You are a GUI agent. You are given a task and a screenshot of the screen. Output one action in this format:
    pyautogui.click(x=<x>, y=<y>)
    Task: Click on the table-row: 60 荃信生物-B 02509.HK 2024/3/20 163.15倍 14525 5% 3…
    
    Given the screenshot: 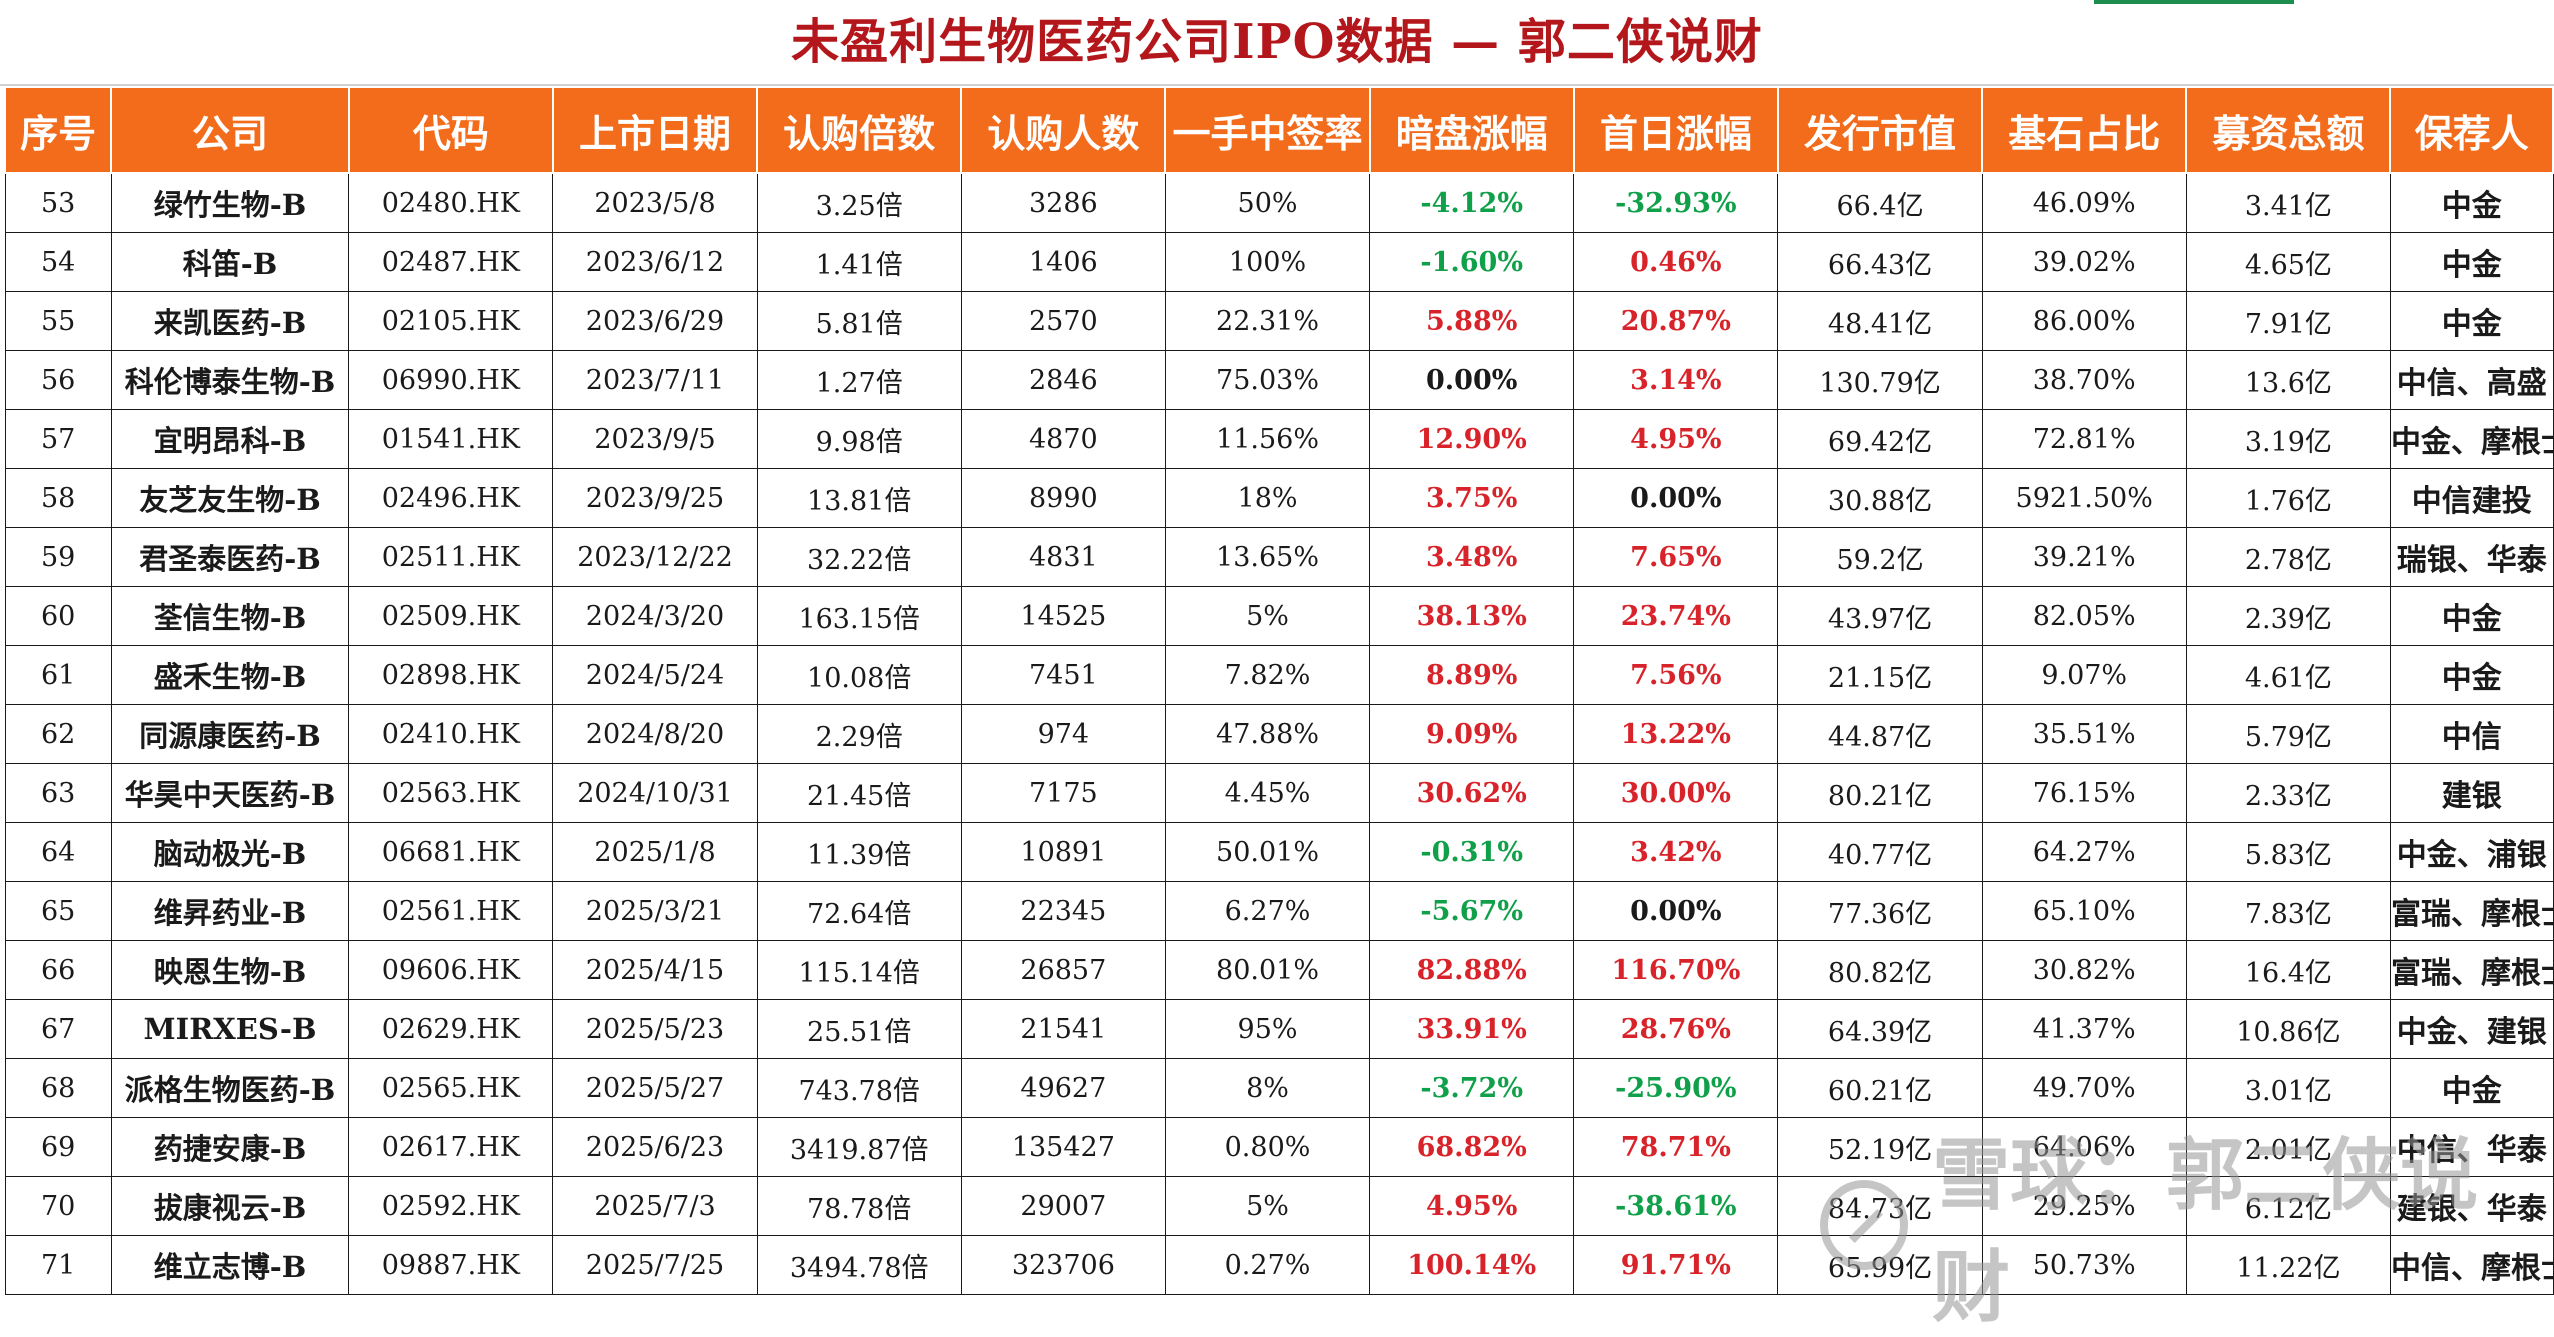 What is the action you would take?
    pyautogui.click(x=1279, y=616)
    